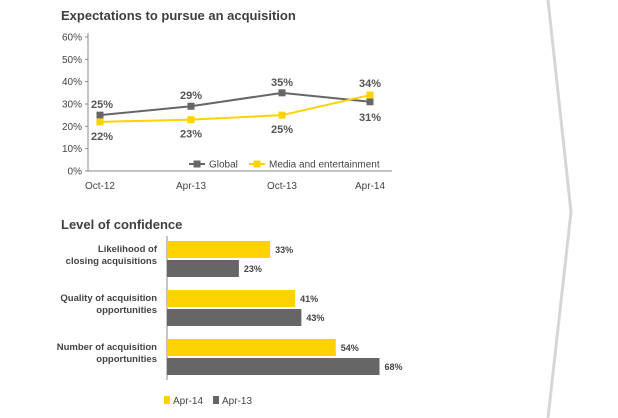 This screenshot has width=618, height=418. Describe the element at coordinates (72, 105) in the screenshot. I see `y-tick-label: 30%` at that location.